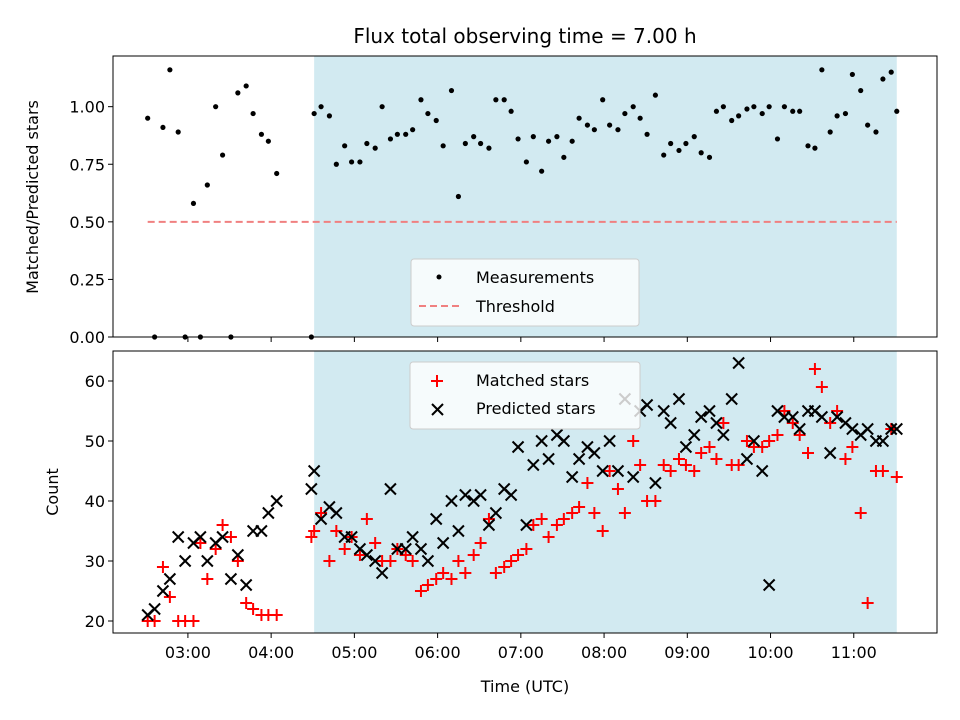 The height and width of the screenshot is (720, 960). Describe the element at coordinates (438, 652) in the screenshot. I see `x-tick-label: 06:00` at that location.